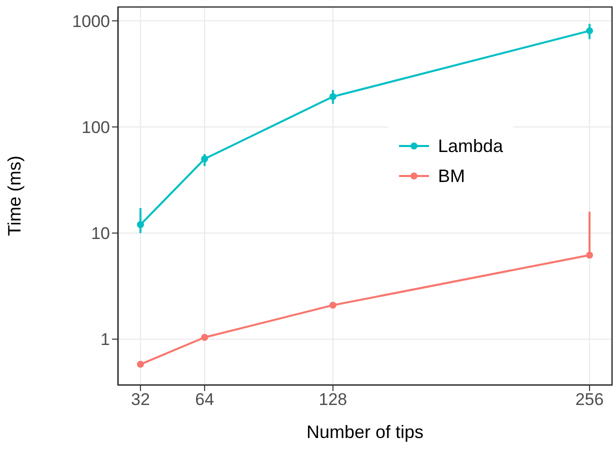 The image size is (613, 452). Describe the element at coordinates (451, 176) in the screenshot. I see `legend-label: BM` at that location.